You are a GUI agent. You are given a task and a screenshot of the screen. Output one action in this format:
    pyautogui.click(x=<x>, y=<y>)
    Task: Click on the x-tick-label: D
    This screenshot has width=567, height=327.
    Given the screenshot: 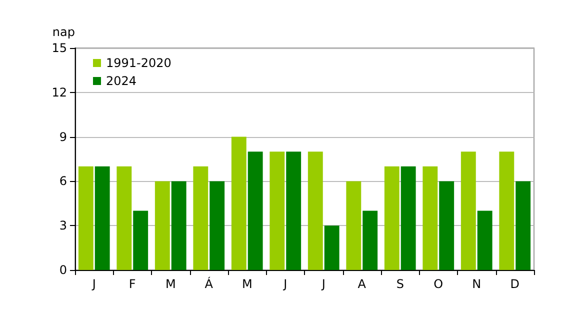 What is the action you would take?
    pyautogui.click(x=515, y=284)
    